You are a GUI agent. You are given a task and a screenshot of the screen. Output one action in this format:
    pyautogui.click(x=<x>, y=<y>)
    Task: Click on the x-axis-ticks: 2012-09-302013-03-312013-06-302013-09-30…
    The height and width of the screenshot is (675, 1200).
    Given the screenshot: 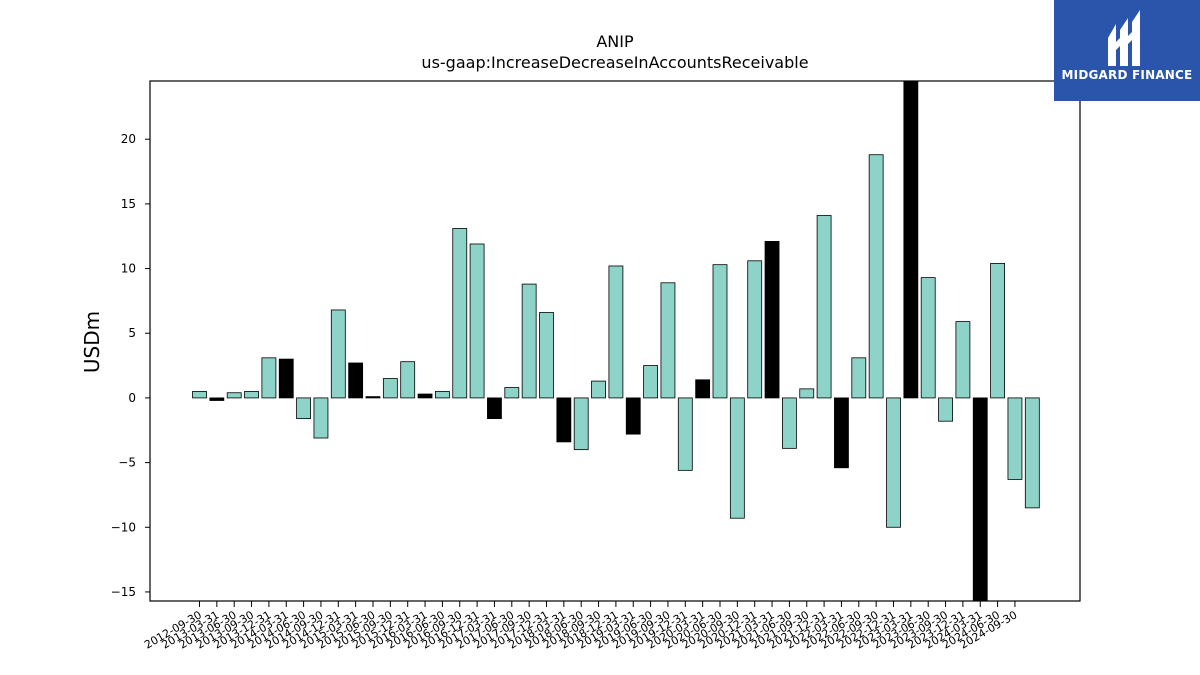 What is the action you would take?
    pyautogui.click(x=580, y=626)
    